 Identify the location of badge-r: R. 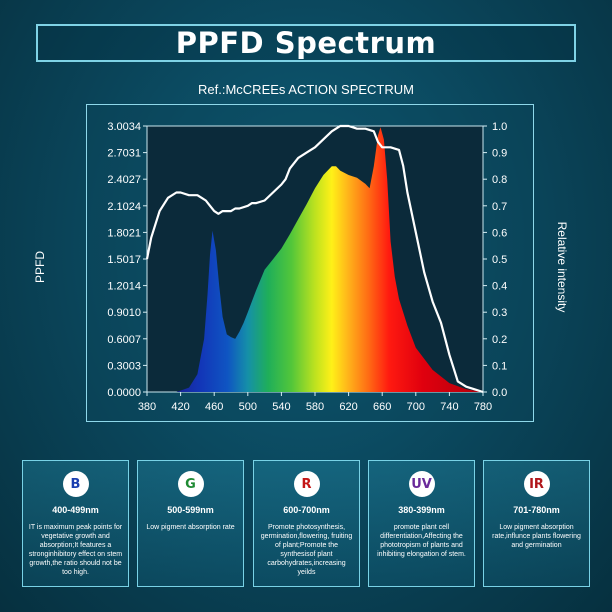
(306, 484).